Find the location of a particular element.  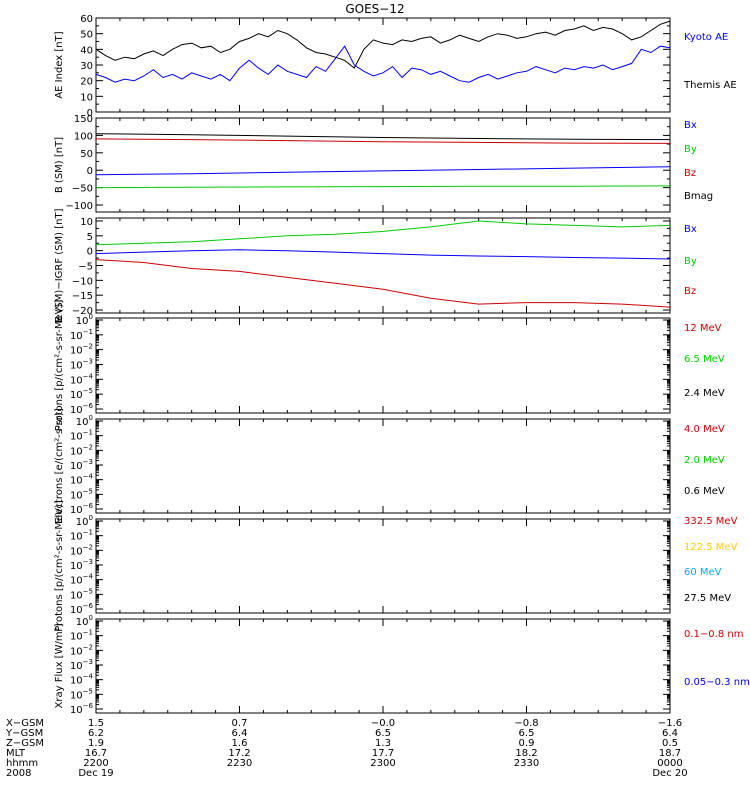

panel-frame-ae is located at coordinates (383, 65).